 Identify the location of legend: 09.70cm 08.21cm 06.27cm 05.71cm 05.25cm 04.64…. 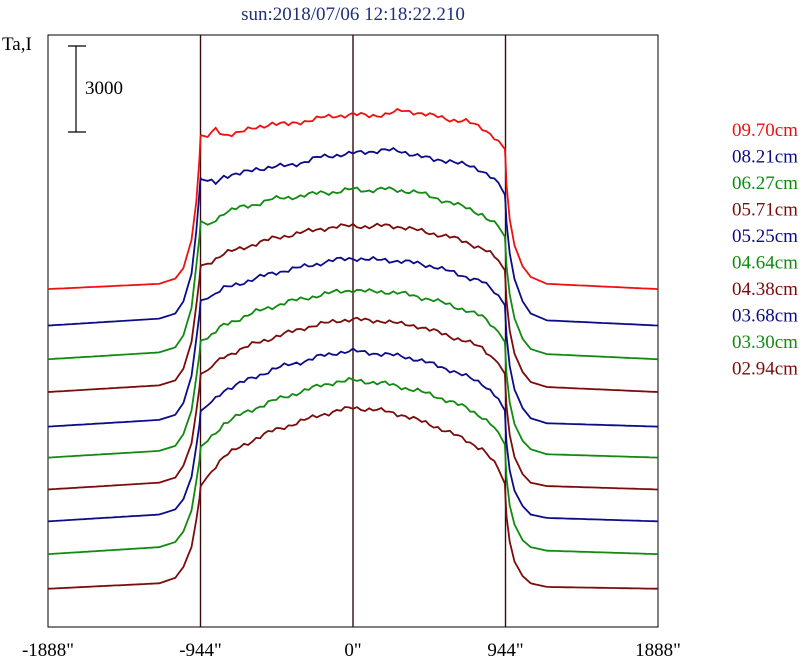
(765, 250).